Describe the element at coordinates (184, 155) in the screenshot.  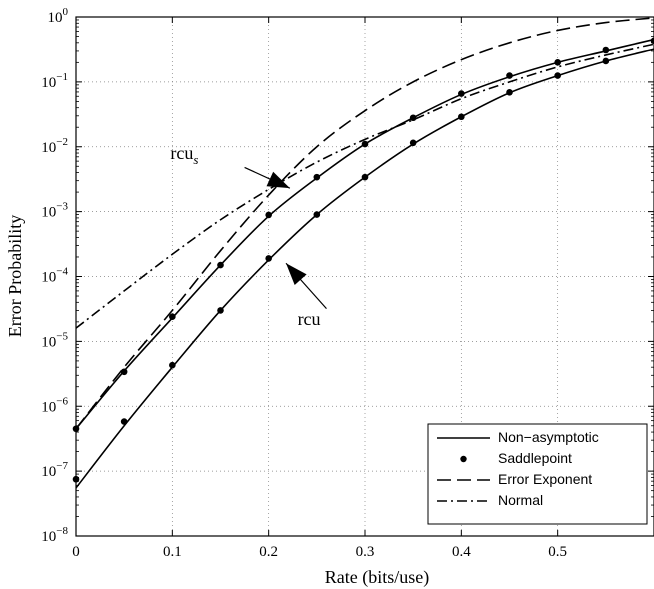
I see `annotation-label: rcus` at that location.